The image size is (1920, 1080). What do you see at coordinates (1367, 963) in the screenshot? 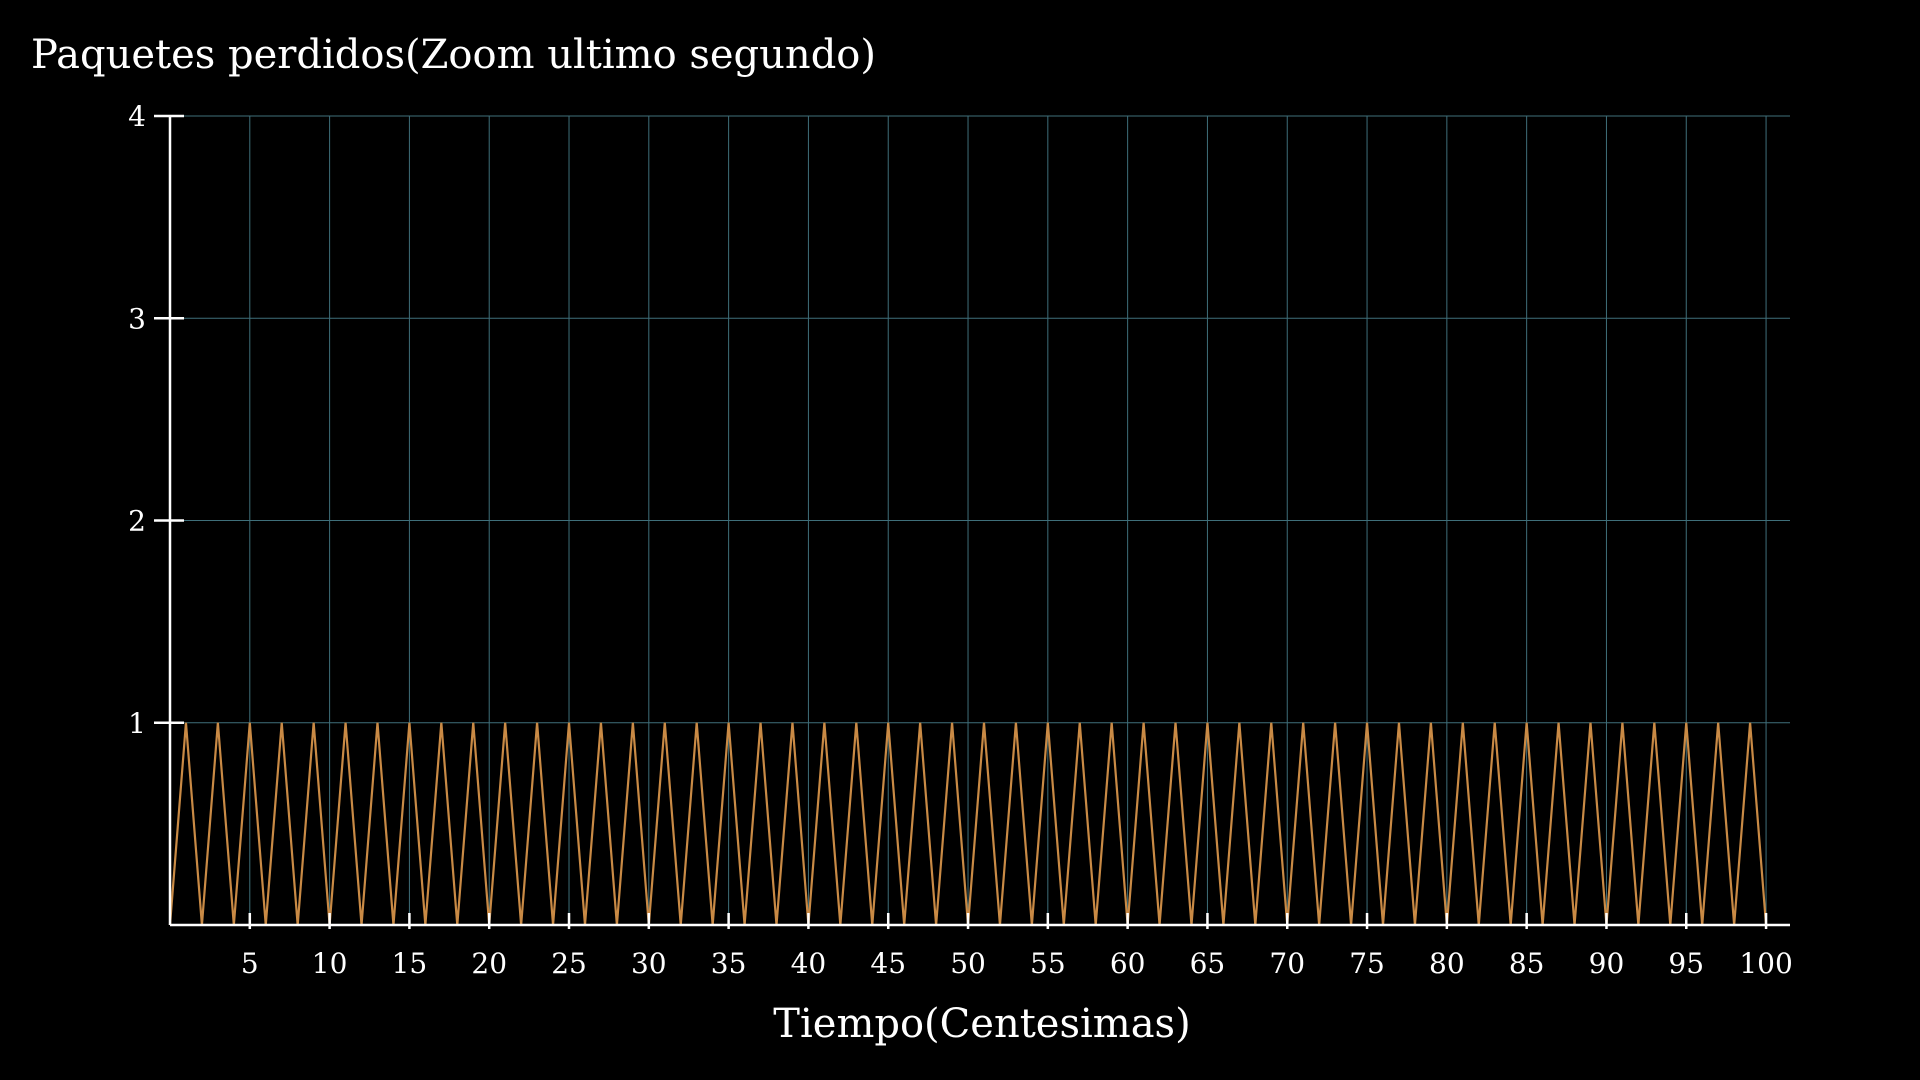
I see `x-tick-label: 75` at bounding box center [1367, 963].